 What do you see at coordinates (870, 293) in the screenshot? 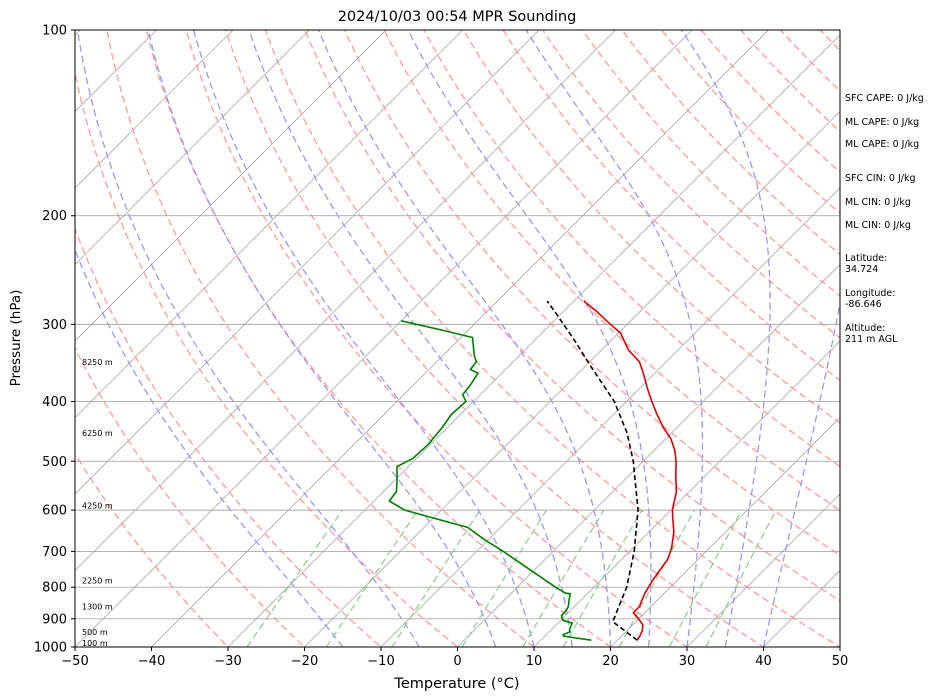
I see `stat-longitude-label: Longitude:` at bounding box center [870, 293].